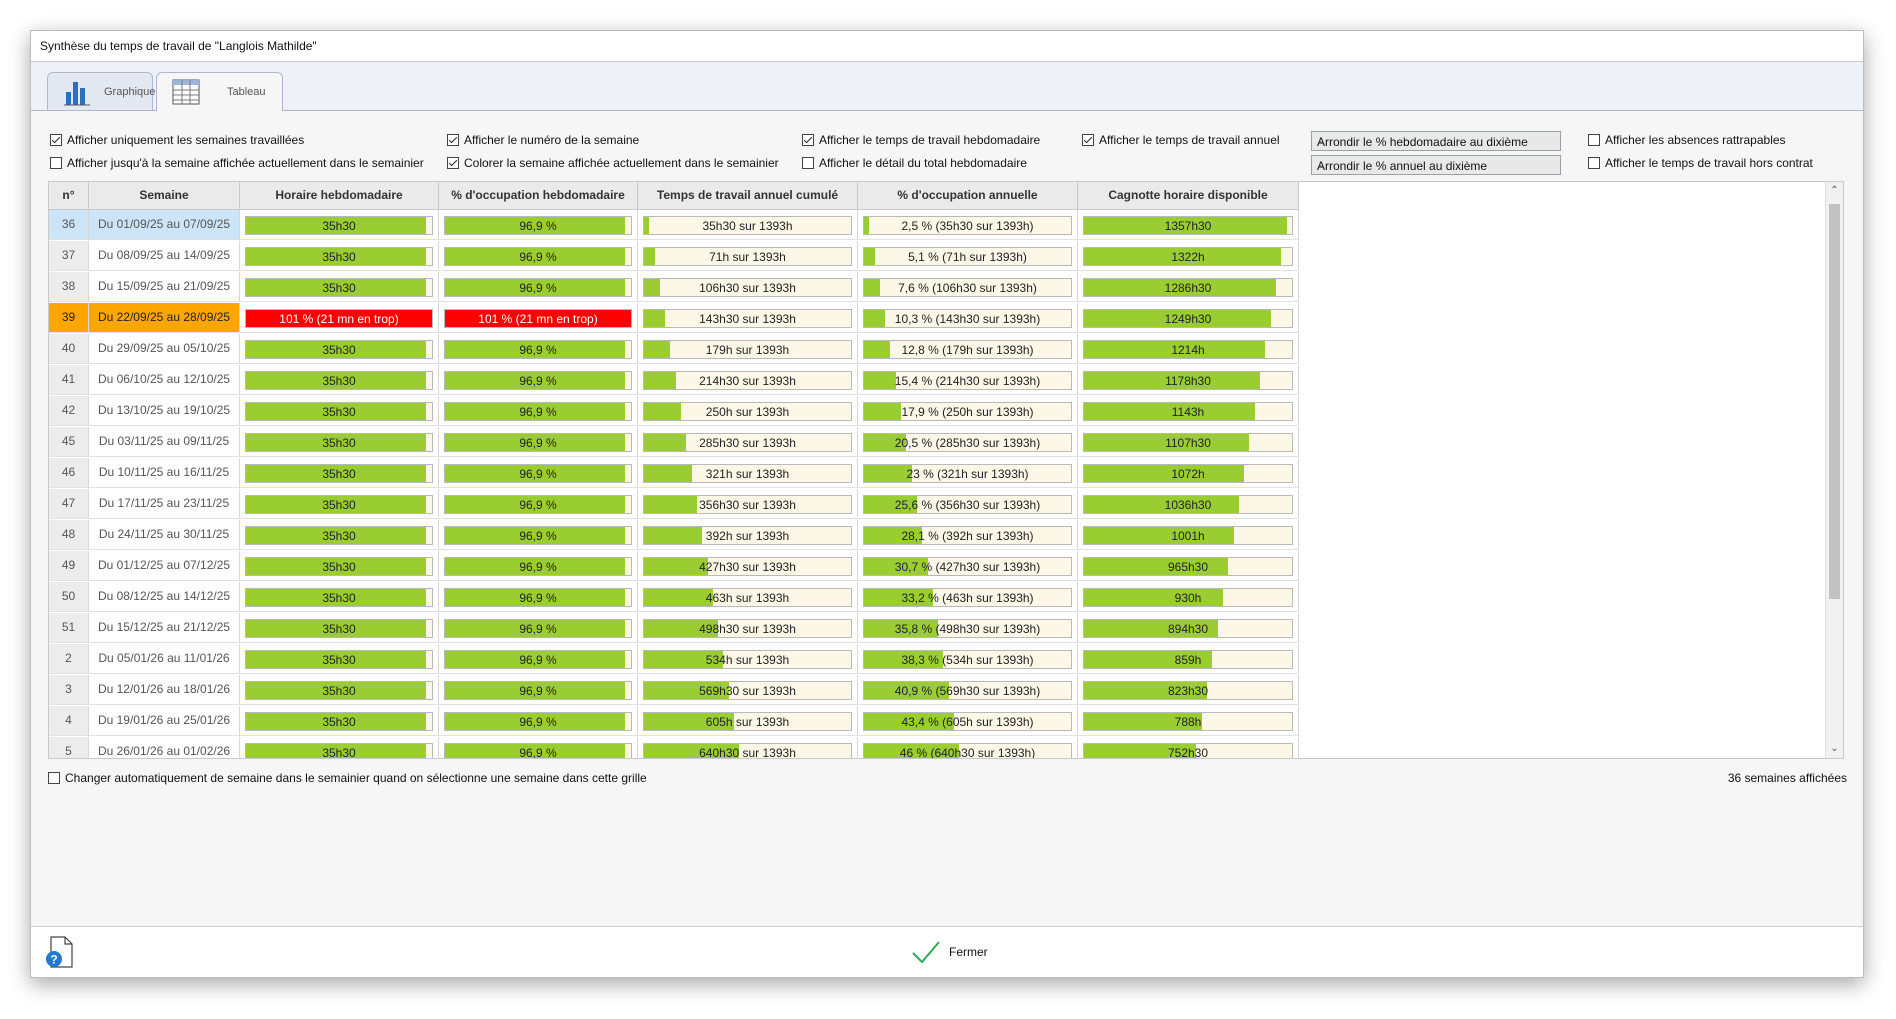 This screenshot has width=1896, height=1019. What do you see at coordinates (748, 287) in the screenshot?
I see `annual-cumulative-cell: 106h30 sur 1393h` at bounding box center [748, 287].